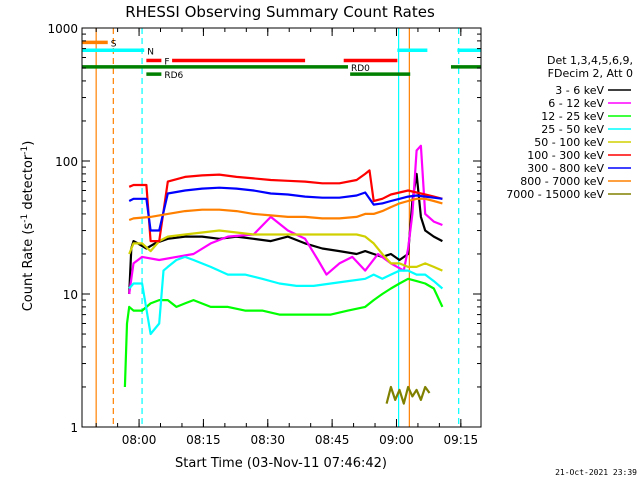 The image size is (640, 485). What do you see at coordinates (576, 103) in the screenshot?
I see `legend-label-6-12-kev: 6 - 12 keV` at bounding box center [576, 103].